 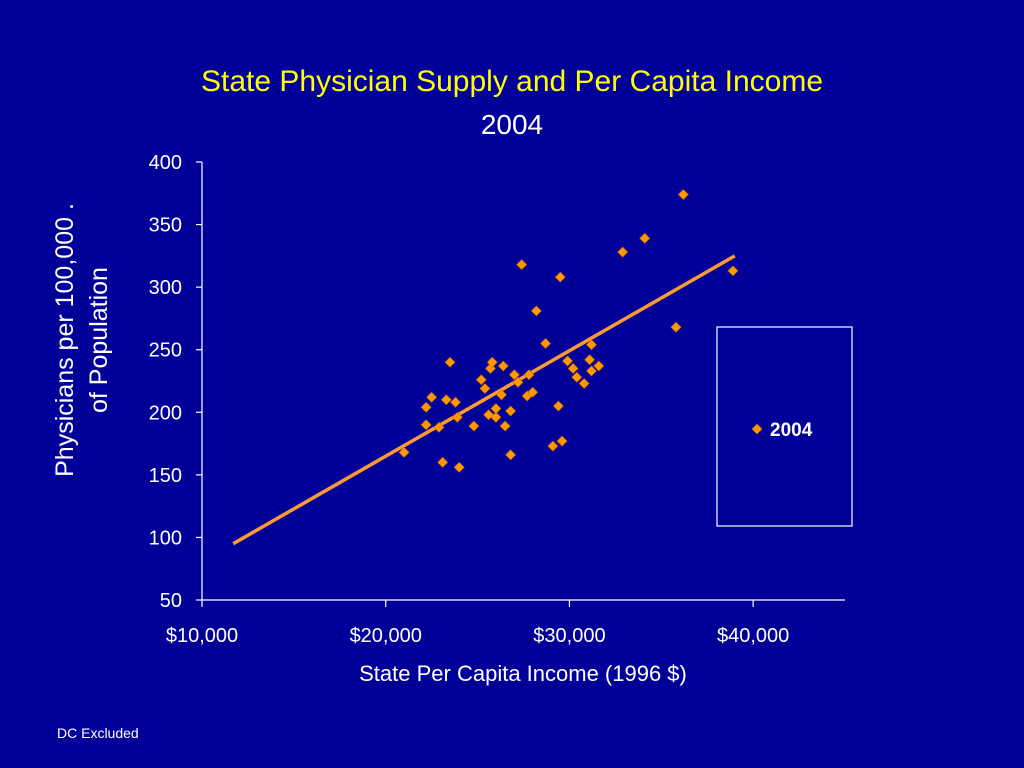 What do you see at coordinates (165, 226) in the screenshot?
I see `y-tick-label: 350` at bounding box center [165, 226].